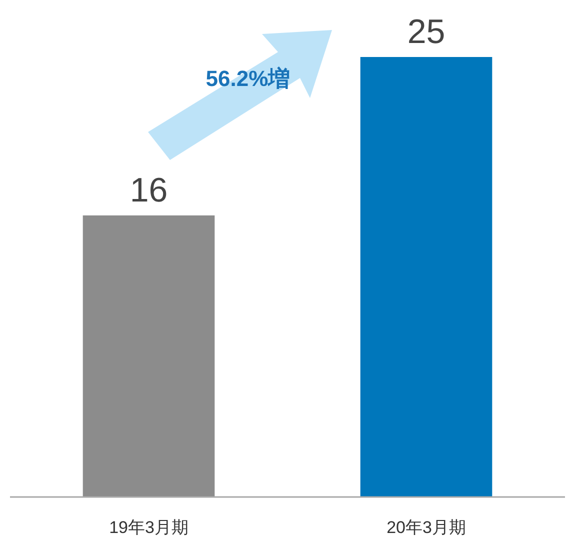 The width and height of the screenshot is (570, 545). Describe the element at coordinates (148, 527) in the screenshot. I see `x-tick-label: 19年3月期` at that location.